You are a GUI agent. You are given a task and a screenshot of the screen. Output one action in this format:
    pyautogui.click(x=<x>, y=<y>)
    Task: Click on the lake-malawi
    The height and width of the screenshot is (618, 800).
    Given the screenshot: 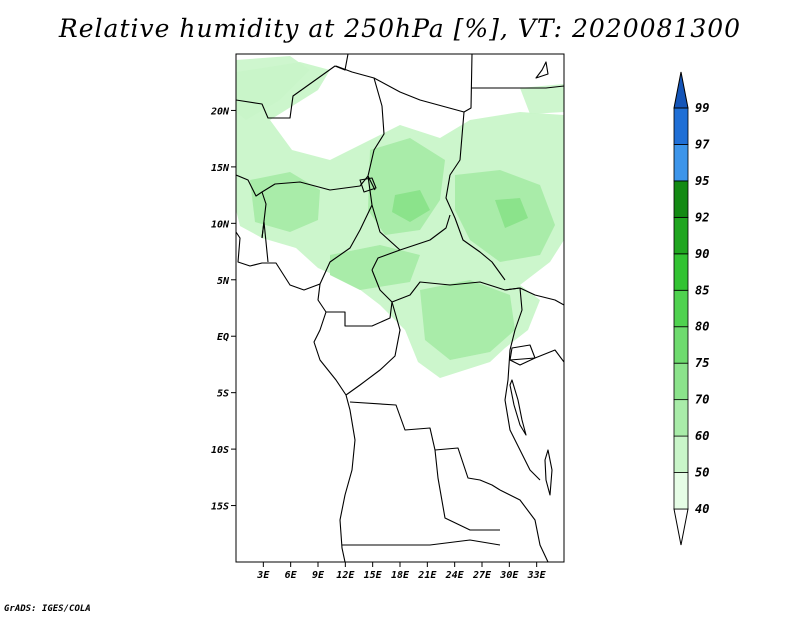 What is the action you would take?
    pyautogui.click(x=548, y=472)
    